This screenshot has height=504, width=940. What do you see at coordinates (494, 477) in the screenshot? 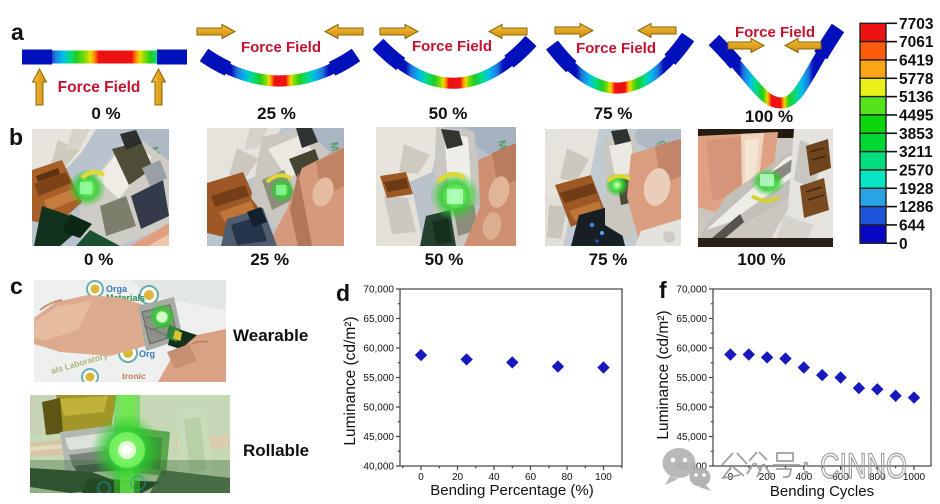
I see `svg-text: 40` at bounding box center [494, 477].